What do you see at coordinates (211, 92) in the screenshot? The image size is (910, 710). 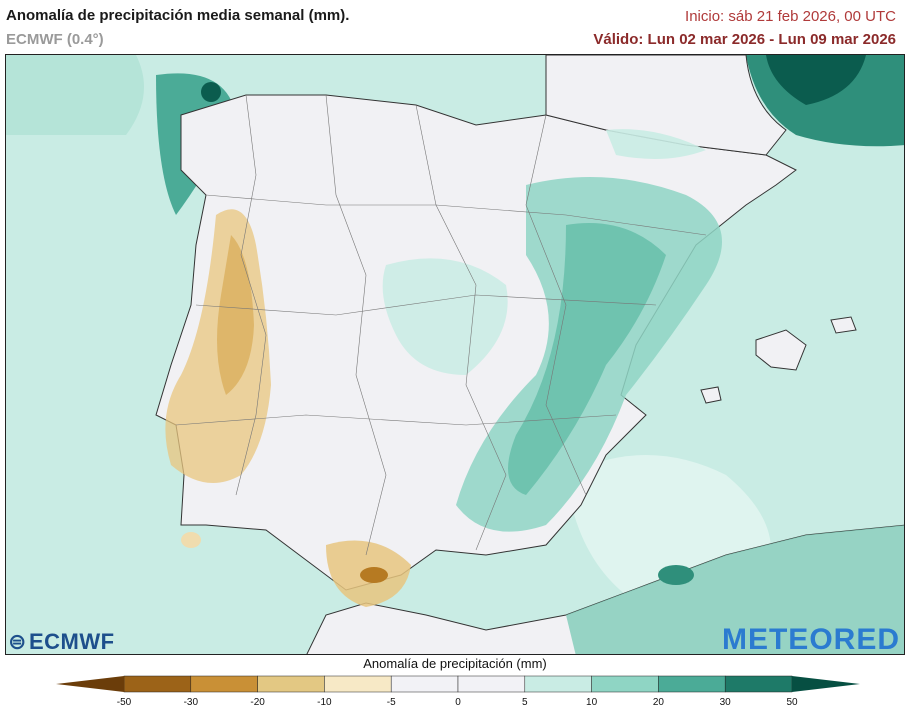 I see `wet-galicia-core` at bounding box center [211, 92].